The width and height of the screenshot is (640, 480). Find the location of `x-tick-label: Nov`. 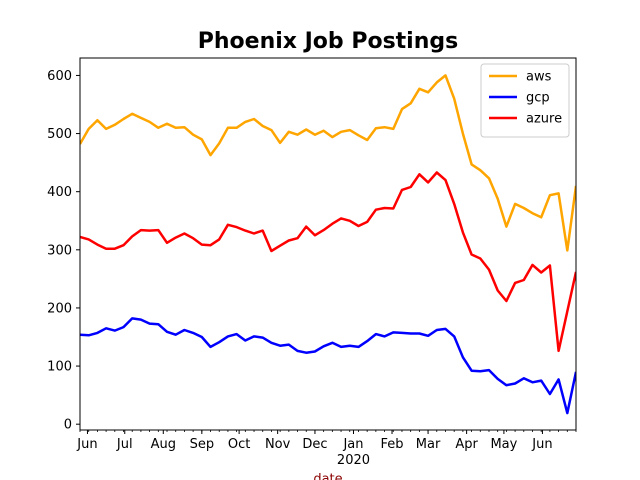

x-tick-label: Nov is located at coordinates (278, 444).